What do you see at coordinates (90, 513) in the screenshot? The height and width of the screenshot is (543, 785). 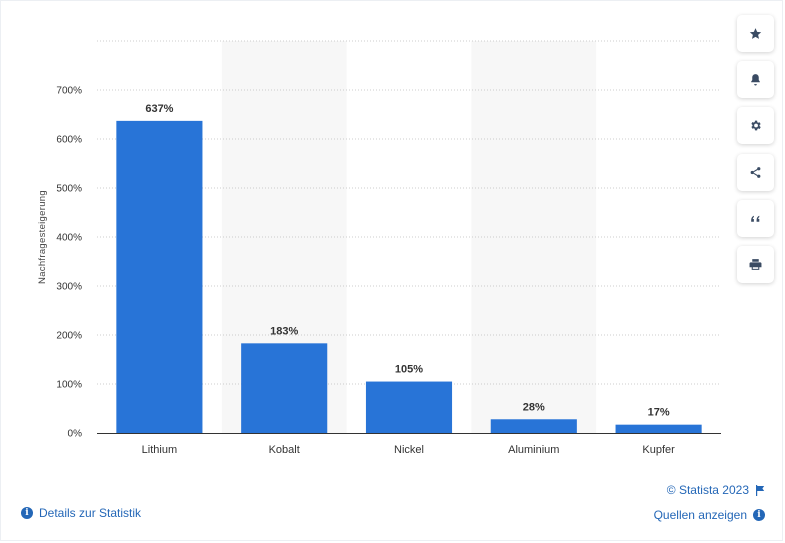 I see `details-label: Details zur Statistik` at bounding box center [90, 513].